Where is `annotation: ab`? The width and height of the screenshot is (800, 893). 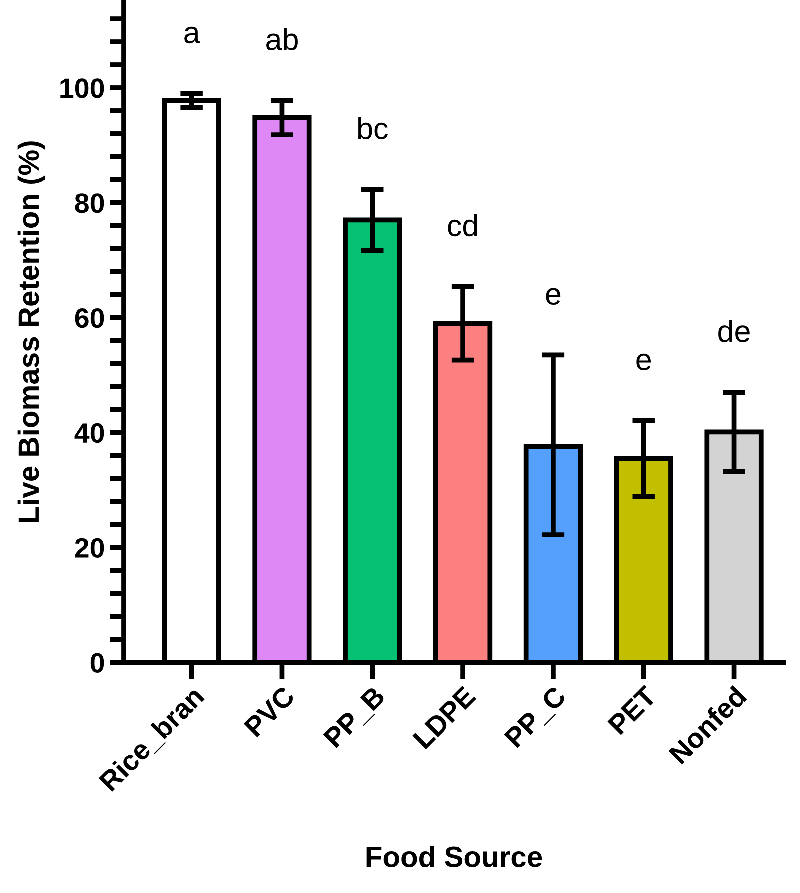 annotation: ab is located at coordinates (282, 39).